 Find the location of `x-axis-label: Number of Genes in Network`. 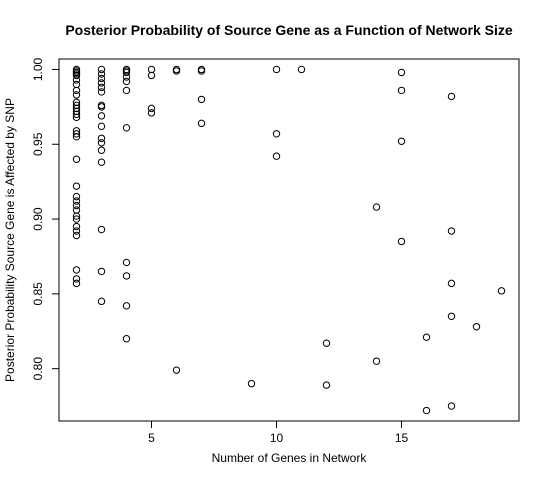

x-axis-label: Number of Genes in Network is located at coordinates (290, 458).